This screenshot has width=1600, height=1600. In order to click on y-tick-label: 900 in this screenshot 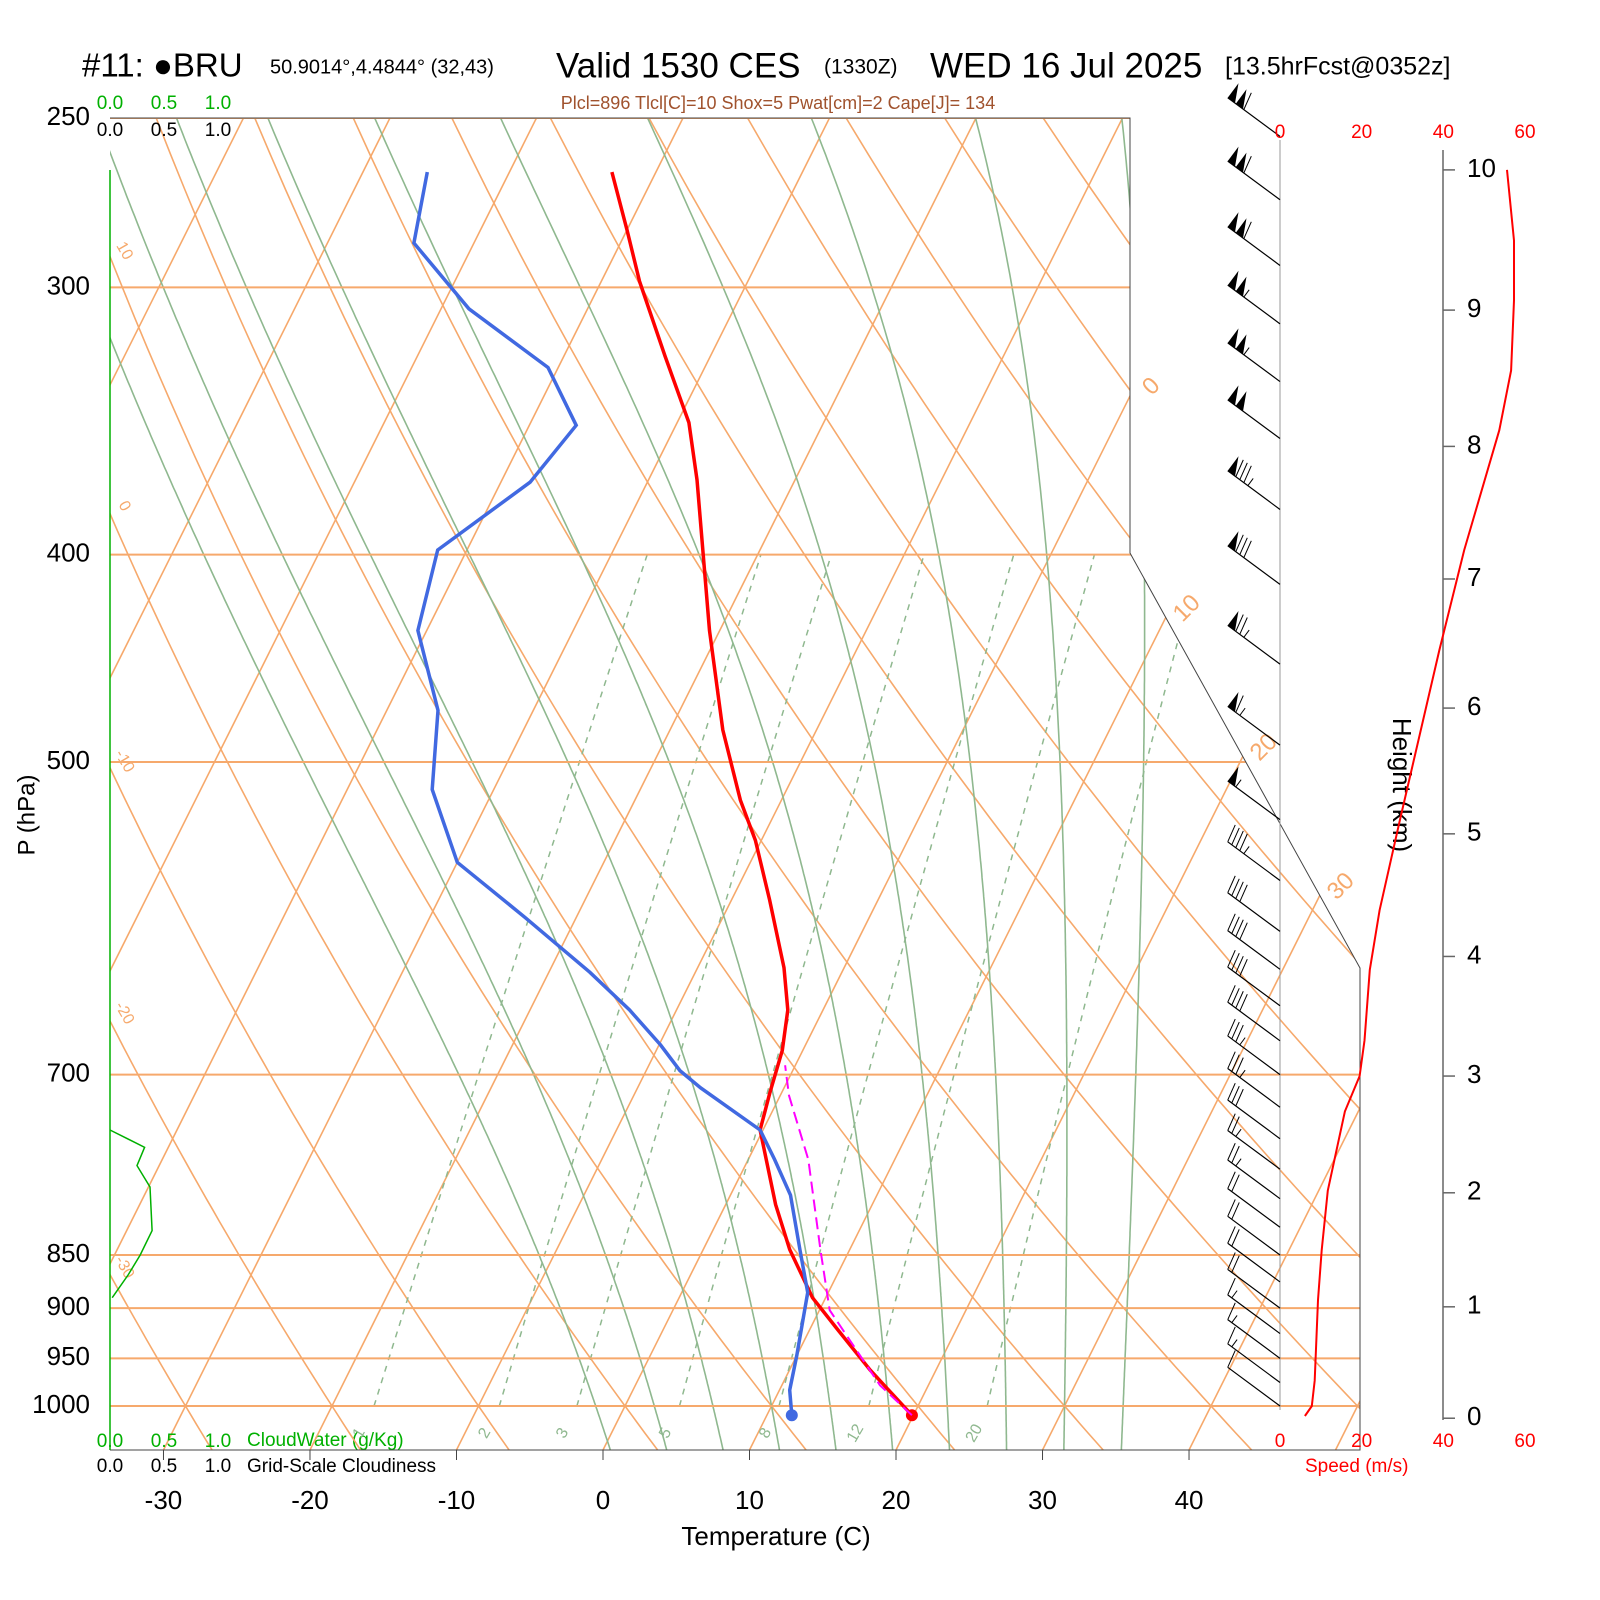, I will do `click(68, 1306)`.